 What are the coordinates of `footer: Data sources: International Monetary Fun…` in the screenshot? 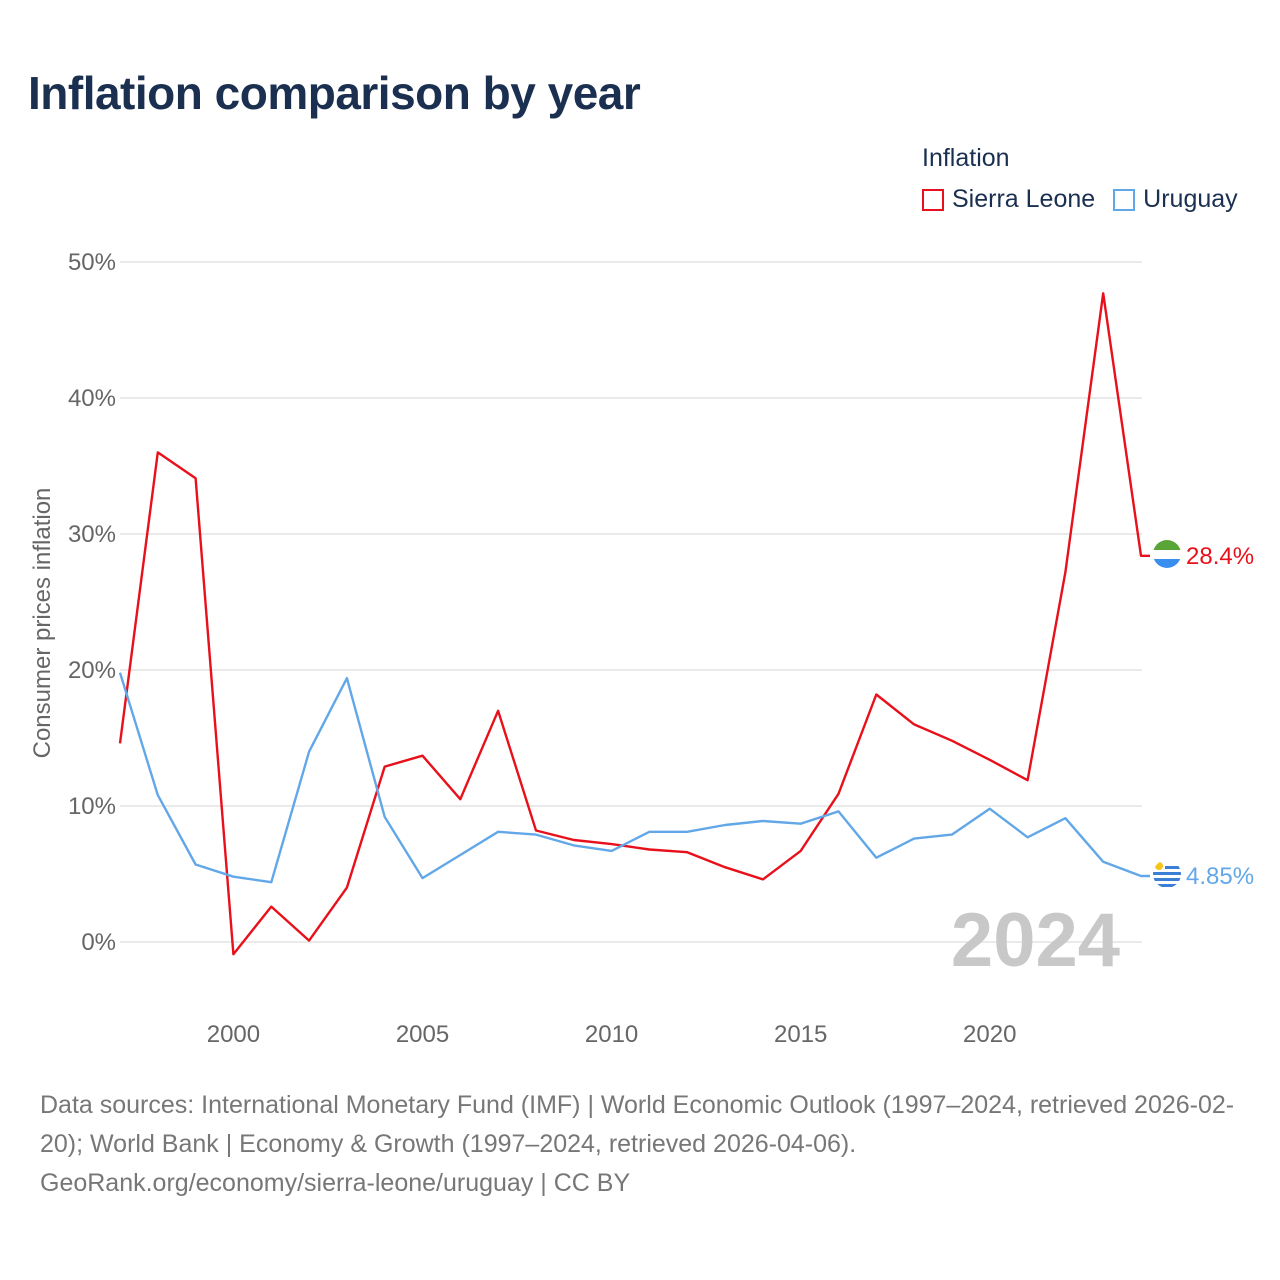 It's located at (645, 1144).